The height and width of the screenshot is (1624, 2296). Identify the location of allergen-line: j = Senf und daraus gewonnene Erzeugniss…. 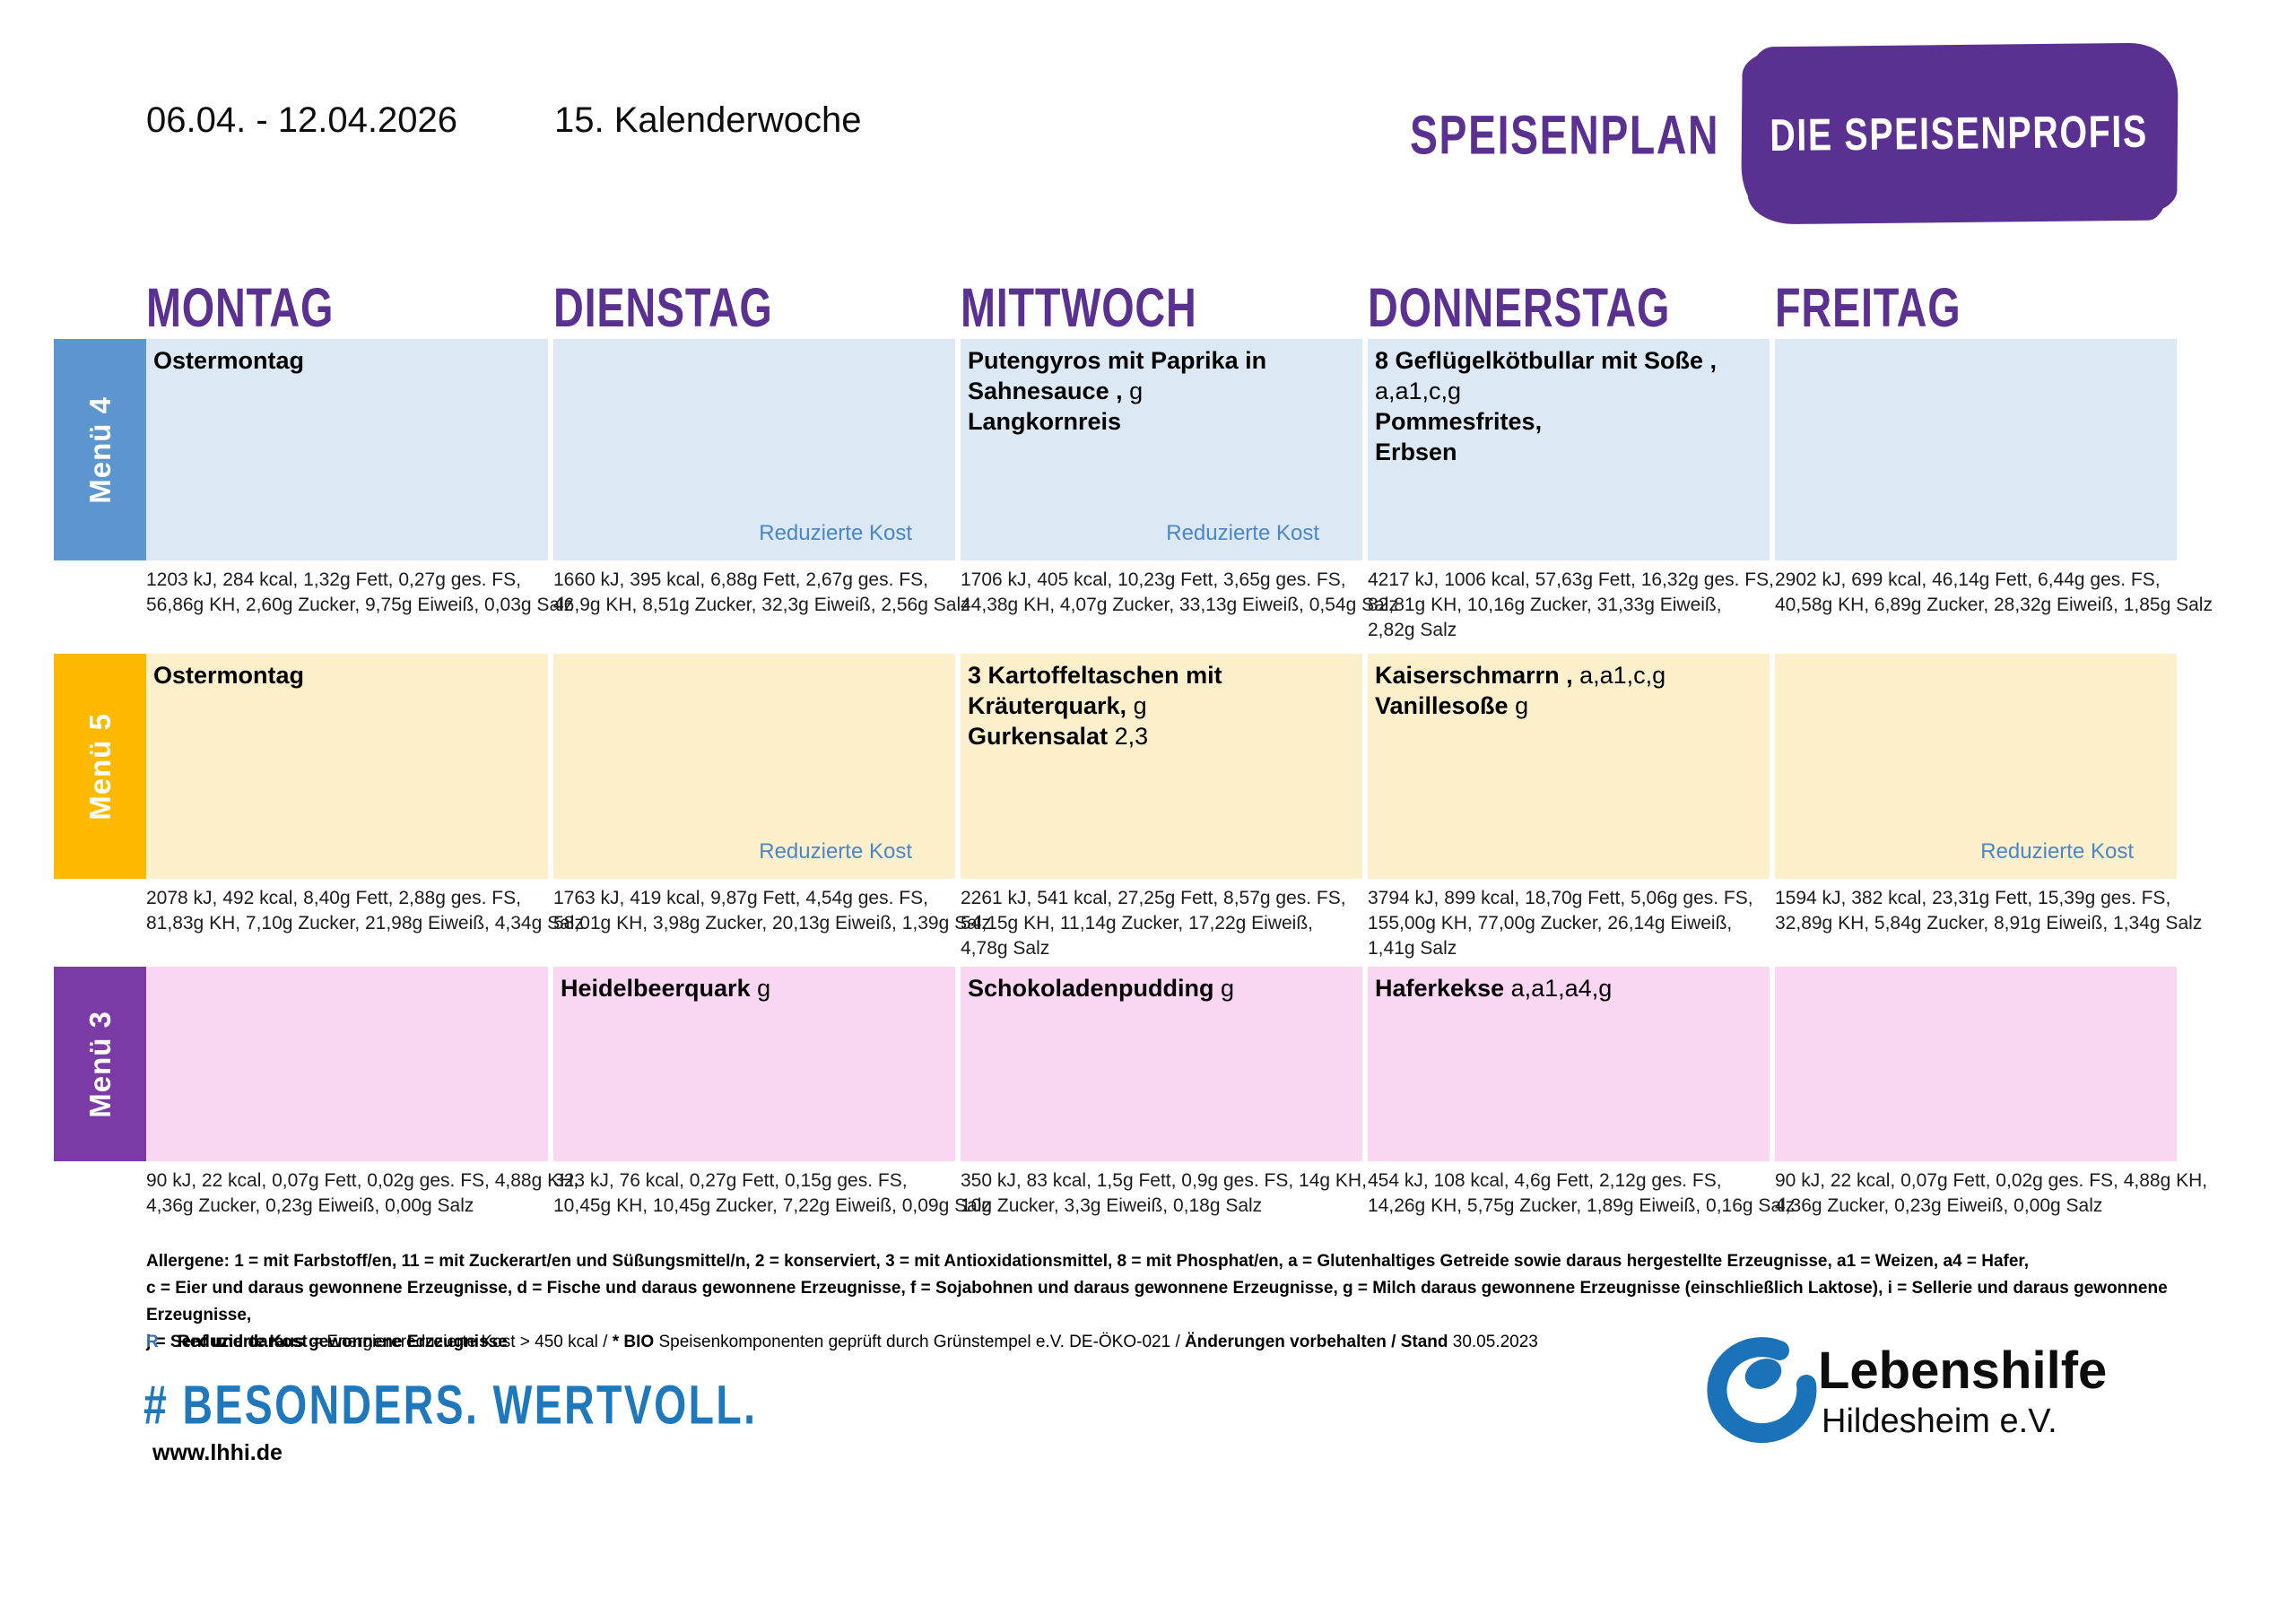
(327, 1342).